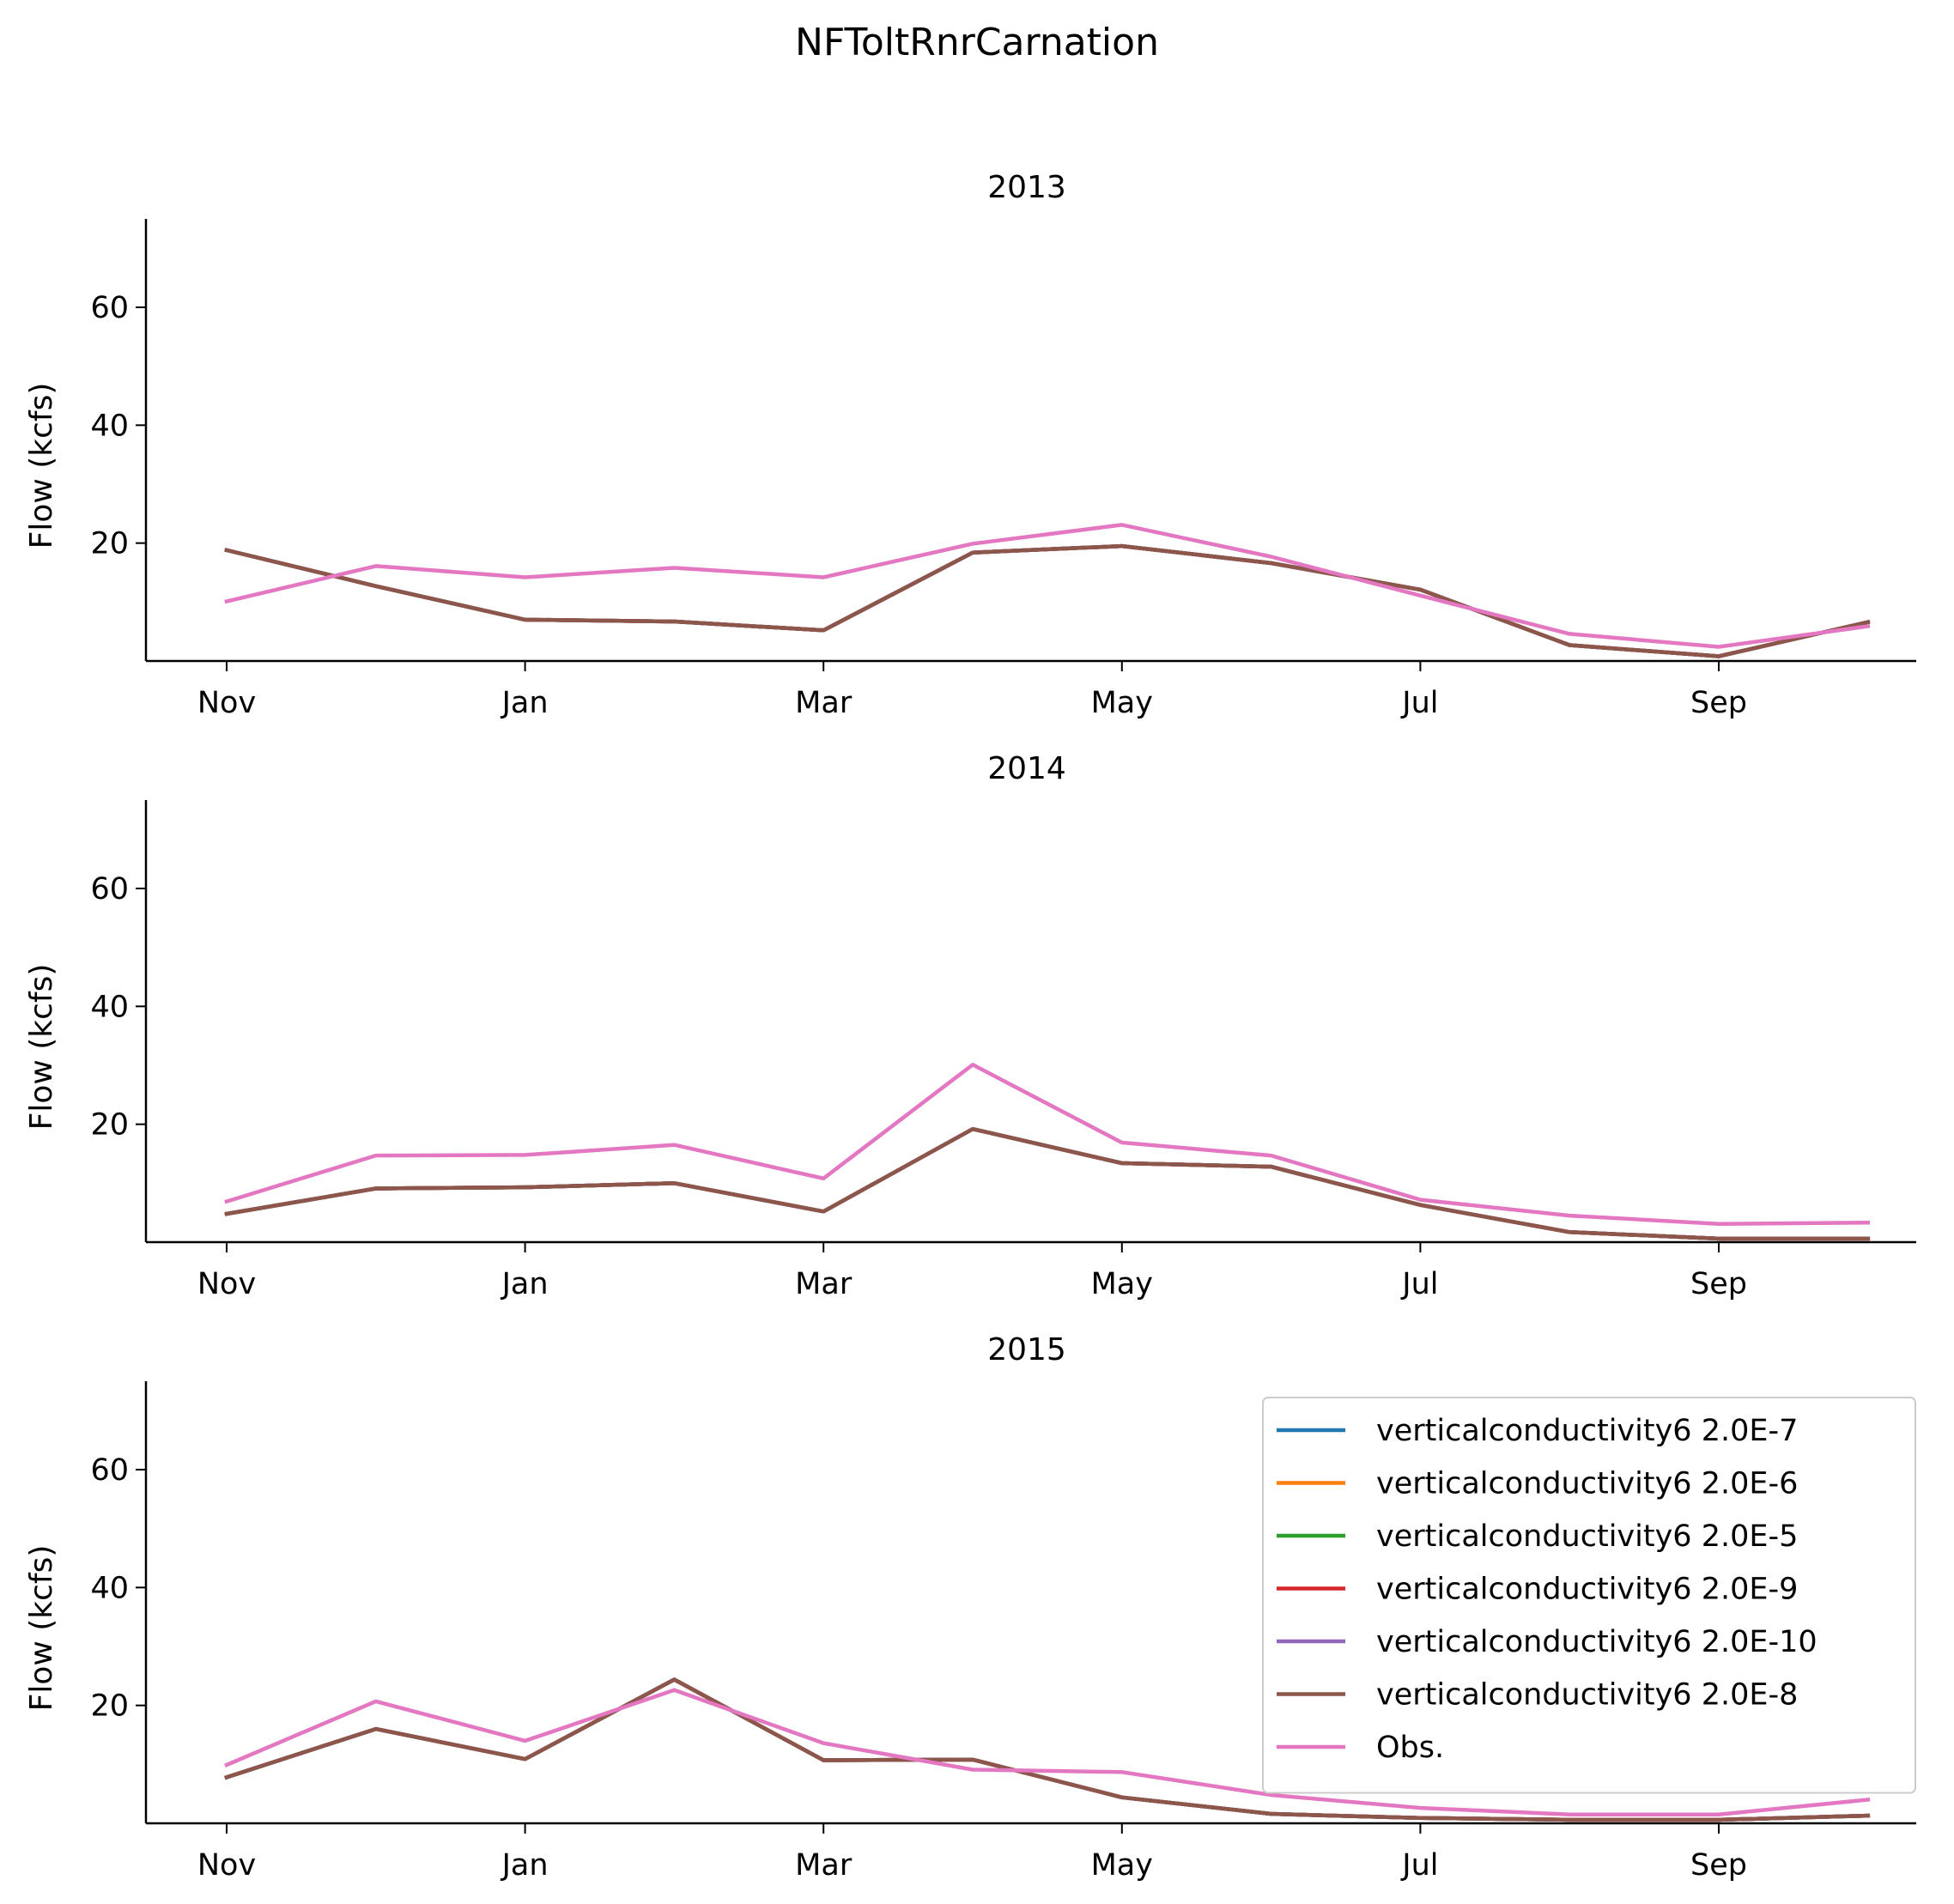 The image size is (1954, 1904). What do you see at coordinates (1587, 1536) in the screenshot?
I see `legend-label: verticalconductivity6 2.0E-5` at bounding box center [1587, 1536].